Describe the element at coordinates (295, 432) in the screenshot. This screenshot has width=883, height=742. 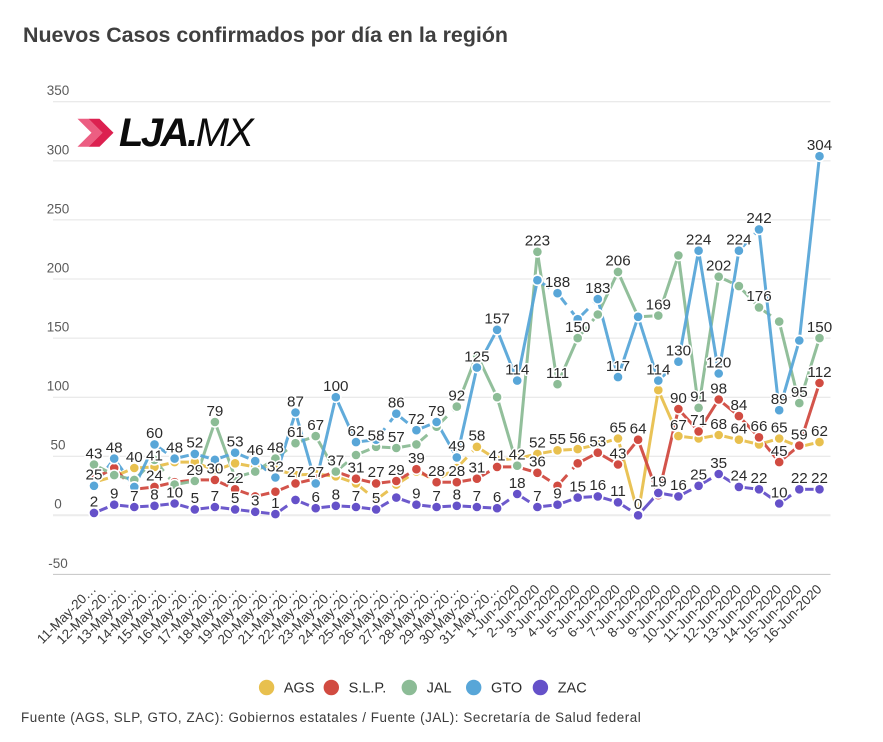
I see `svg-text: 61` at that location.